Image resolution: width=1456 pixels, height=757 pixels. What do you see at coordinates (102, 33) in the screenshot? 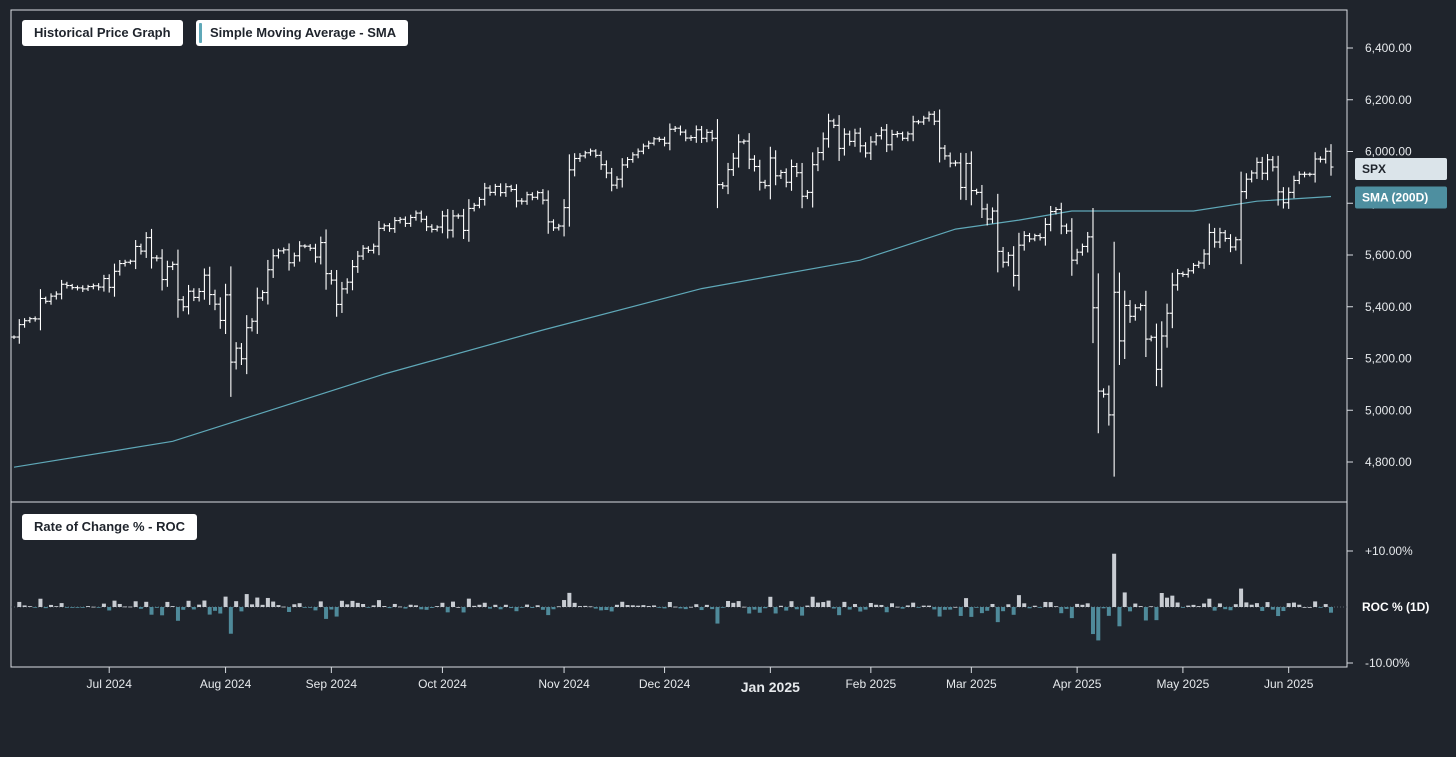
I see `historical-price-graph-button: Historical Price Graph` at bounding box center [102, 33].